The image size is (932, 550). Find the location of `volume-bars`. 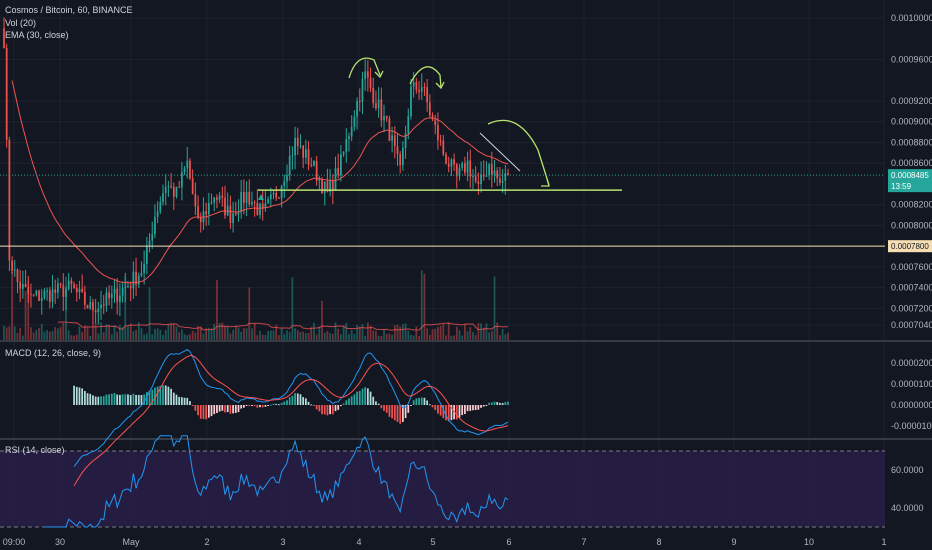

volume-bars is located at coordinates (256, 305).